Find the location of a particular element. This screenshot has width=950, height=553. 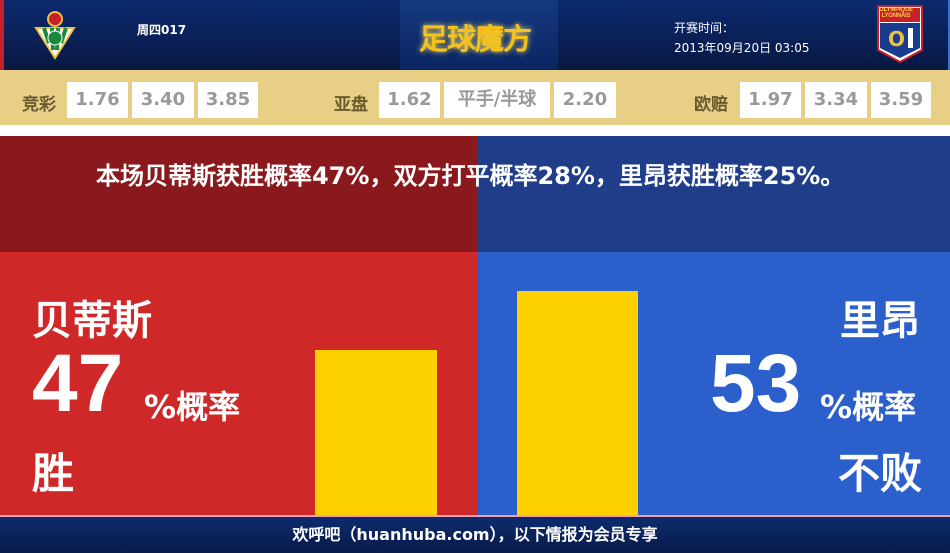

away-team-name: 里昂 is located at coordinates (880, 321).